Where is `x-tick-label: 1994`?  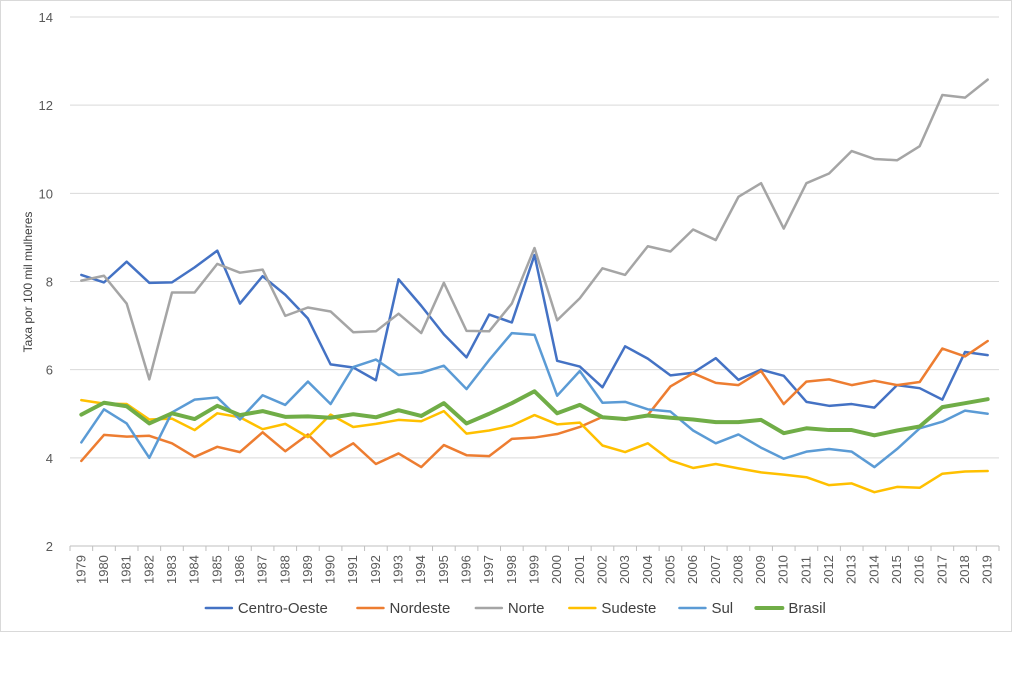 x-tick-label: 1994 is located at coordinates (420, 569).